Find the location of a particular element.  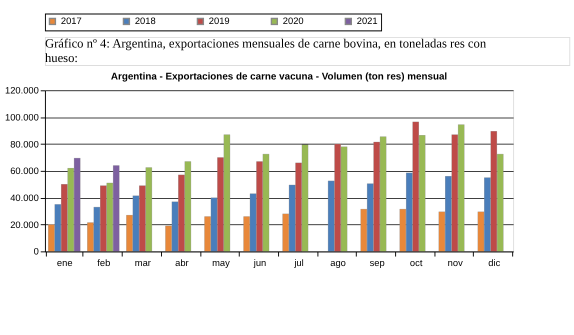

x-tick-label: jul is located at coordinates (298, 263).